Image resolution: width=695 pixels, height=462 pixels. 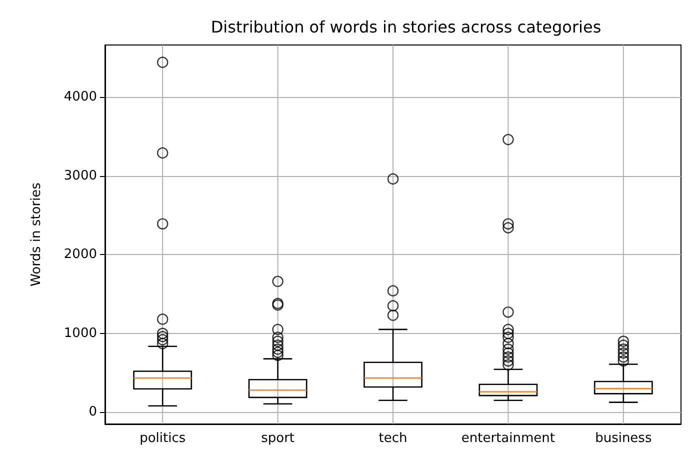 I want to click on x-tick-label: sport, so click(x=278, y=438).